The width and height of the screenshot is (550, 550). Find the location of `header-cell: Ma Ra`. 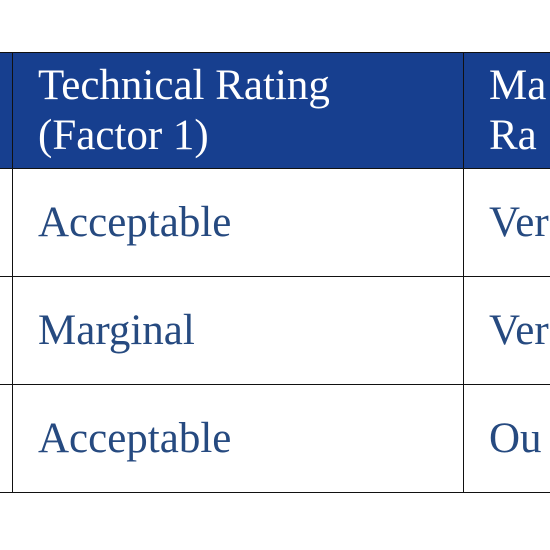

header-cell: Ma Ra is located at coordinates (506, 110).